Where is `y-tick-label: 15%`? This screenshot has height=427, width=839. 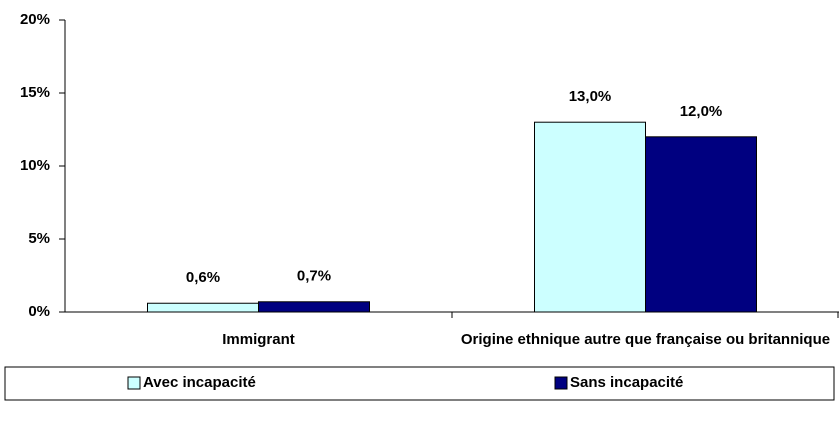 y-tick-label: 15% is located at coordinates (35, 92).